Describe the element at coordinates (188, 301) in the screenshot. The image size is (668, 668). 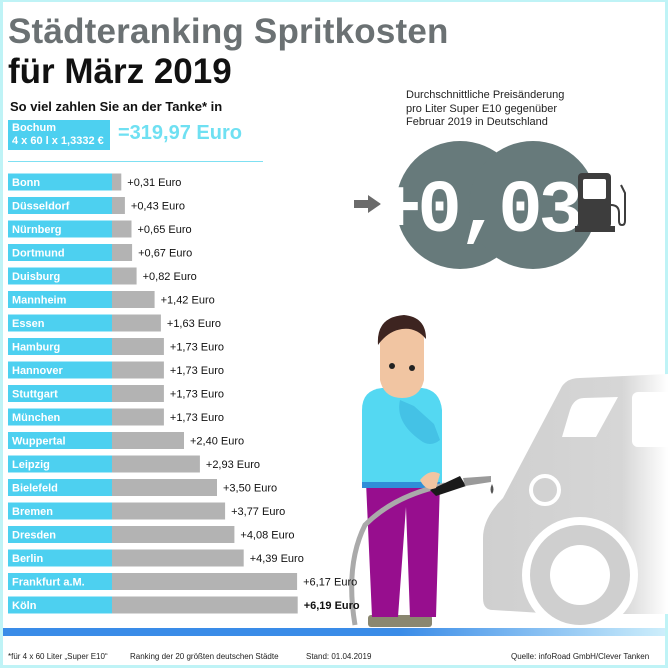
I see `value-label: +1,42 Euro` at that location.